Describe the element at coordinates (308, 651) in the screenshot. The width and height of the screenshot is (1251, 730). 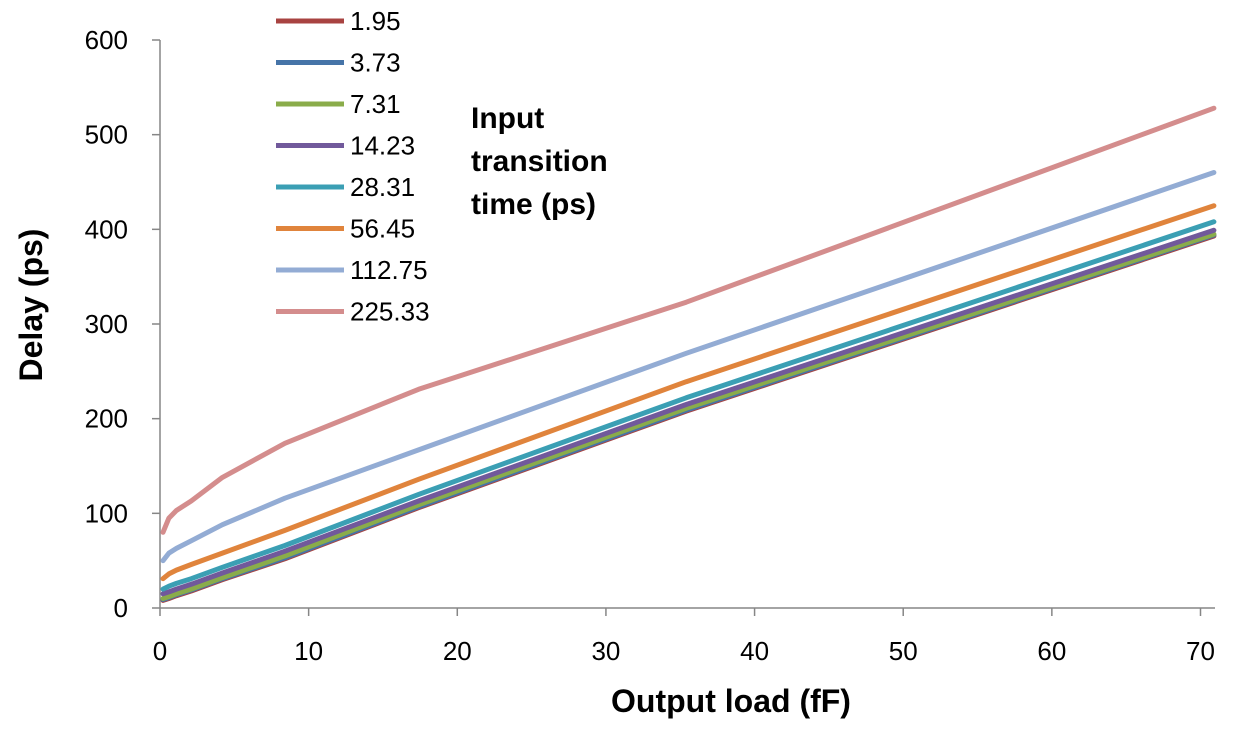
I see `x-tick-label: 10` at that location.